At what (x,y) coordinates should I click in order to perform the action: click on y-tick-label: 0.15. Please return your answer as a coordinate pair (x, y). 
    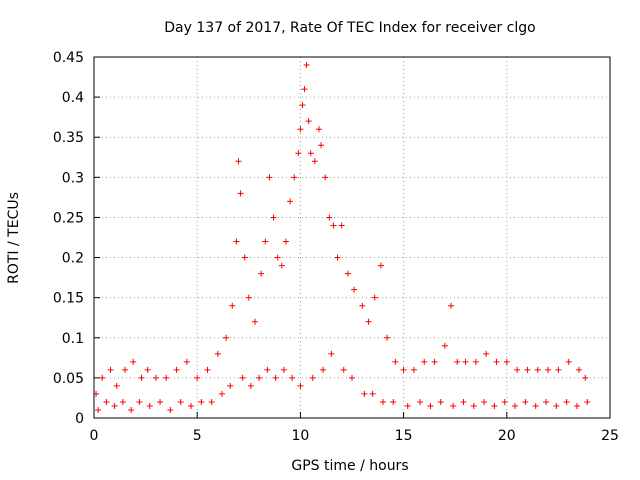
    Looking at the image, I should click on (68, 299).